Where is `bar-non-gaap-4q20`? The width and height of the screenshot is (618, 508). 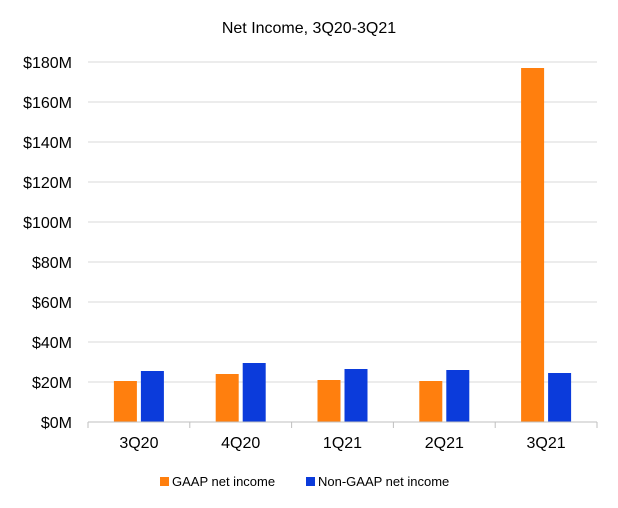
bar-non-gaap-4q20 is located at coordinates (254, 392).